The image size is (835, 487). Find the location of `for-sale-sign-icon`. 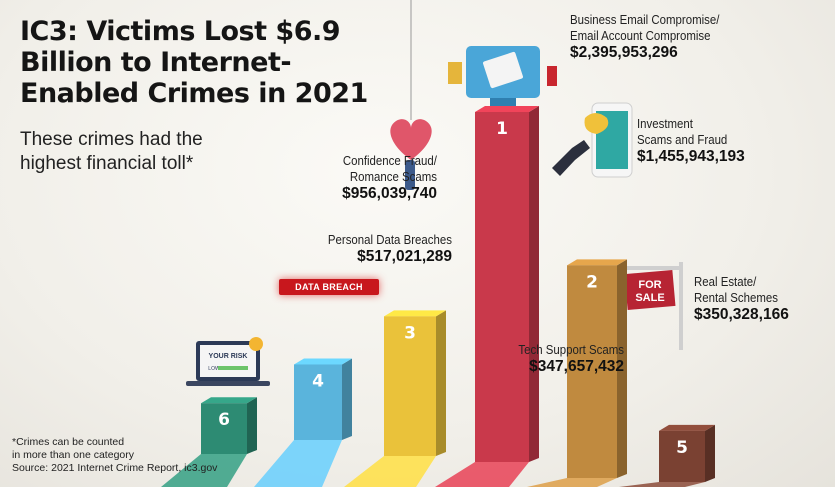

for-sale-sign-icon is located at coordinates (650, 290).